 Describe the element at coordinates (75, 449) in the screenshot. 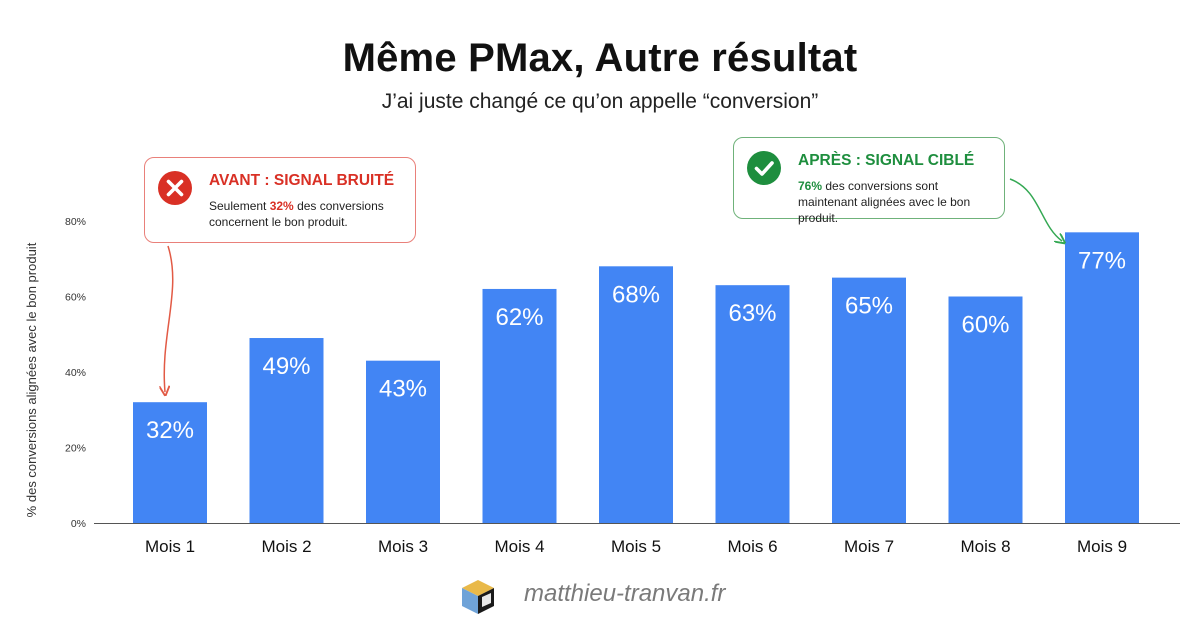

I see `y-tick-label: 20%` at that location.